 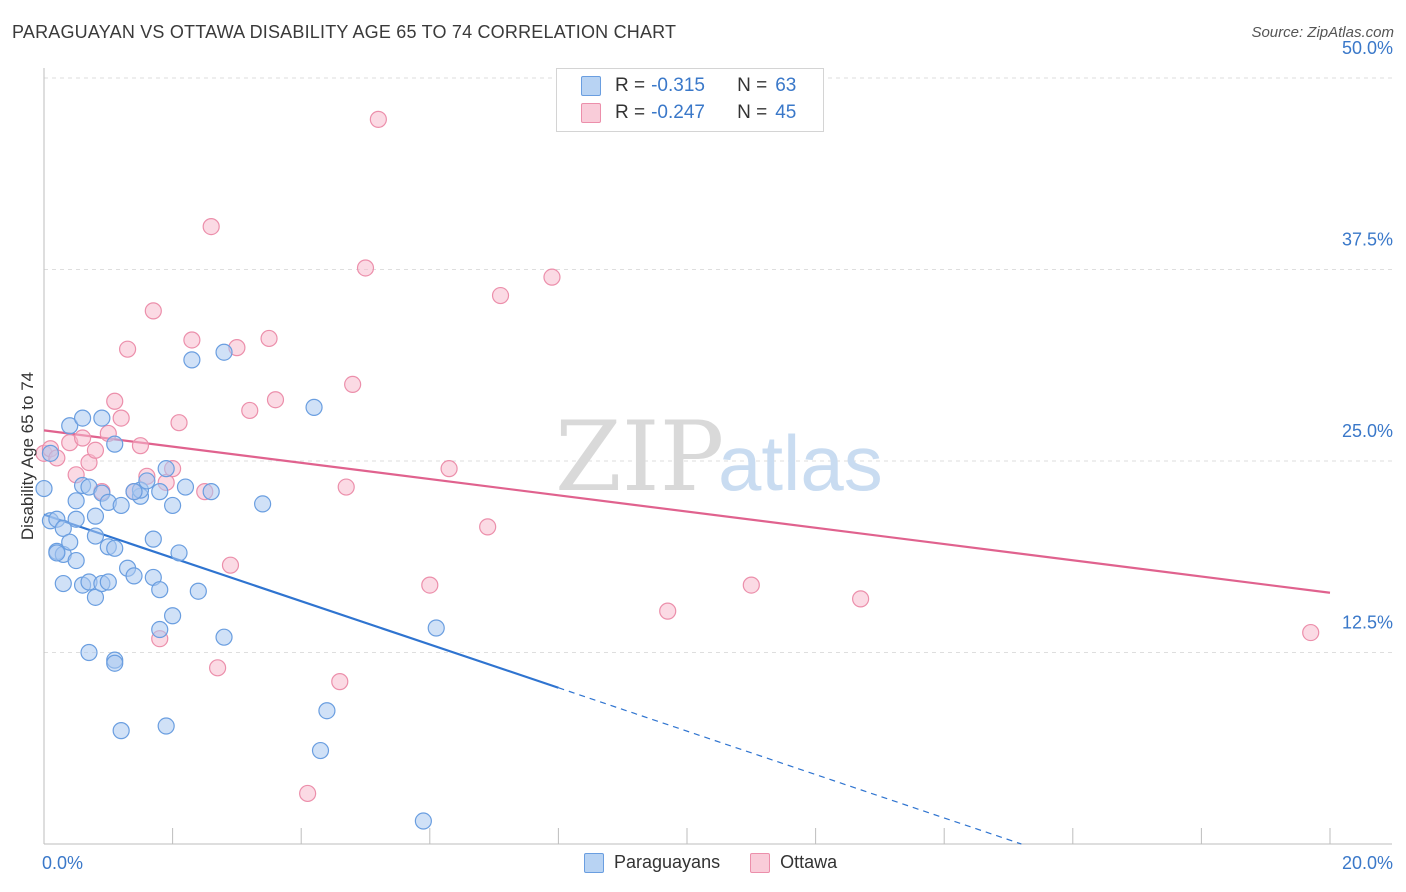 What do you see at coordinates (1367, 48) in the screenshot?
I see `y-tick-label: 50.0%` at bounding box center [1367, 48].